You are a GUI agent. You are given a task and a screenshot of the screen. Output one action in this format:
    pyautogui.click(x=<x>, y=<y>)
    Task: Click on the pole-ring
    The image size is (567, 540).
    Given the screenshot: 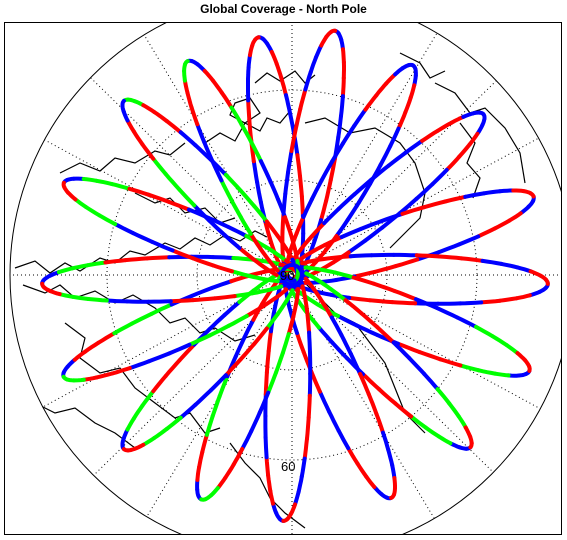 What is the action you would take?
    pyautogui.click(x=292, y=275)
    